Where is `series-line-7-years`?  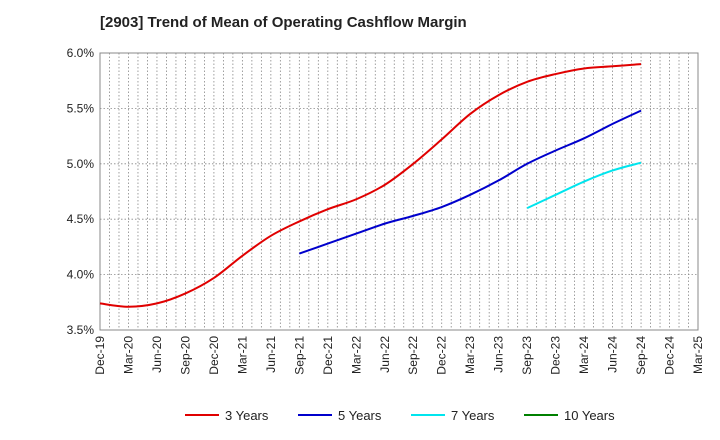
series-line-7-years is located at coordinates (584, 185).